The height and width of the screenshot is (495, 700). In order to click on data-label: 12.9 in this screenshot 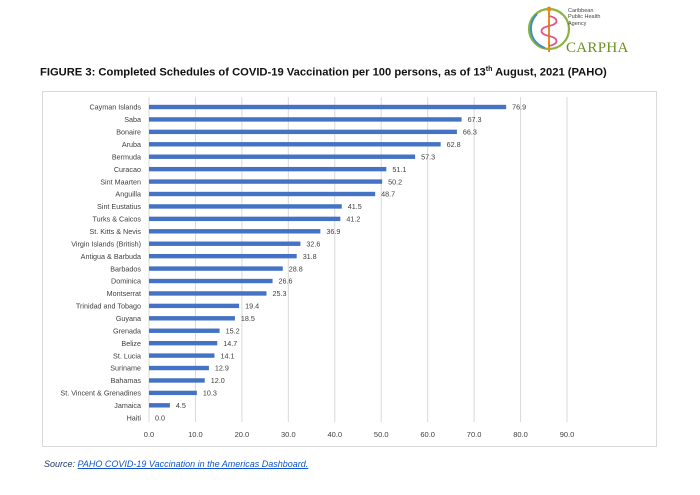, I will do `click(222, 368)`.